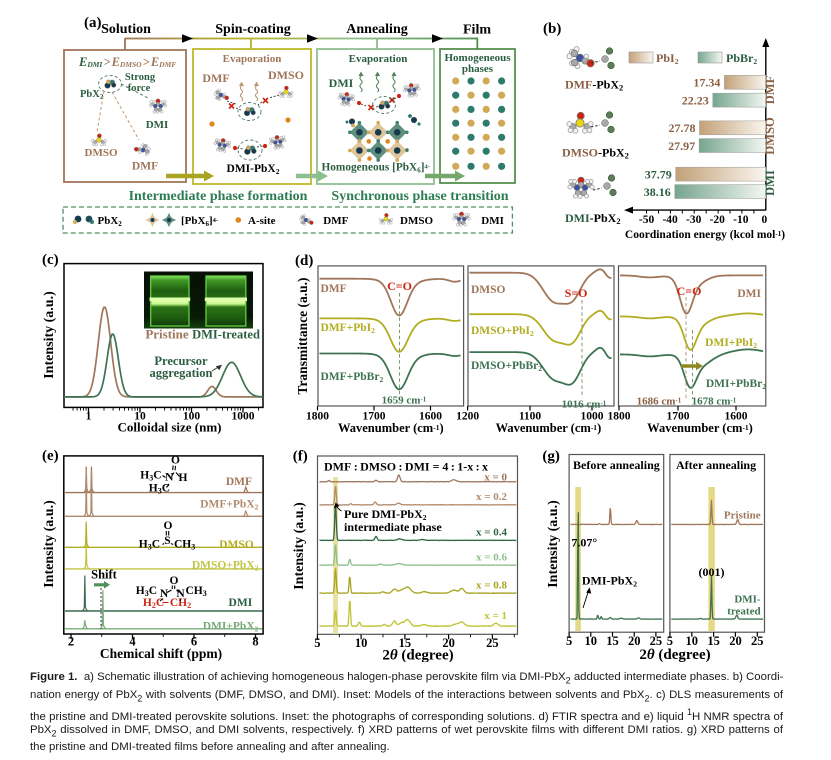 The width and height of the screenshot is (831, 760). Describe the element at coordinates (495, 616) in the screenshot. I see `svg-text: x = 1` at that location.